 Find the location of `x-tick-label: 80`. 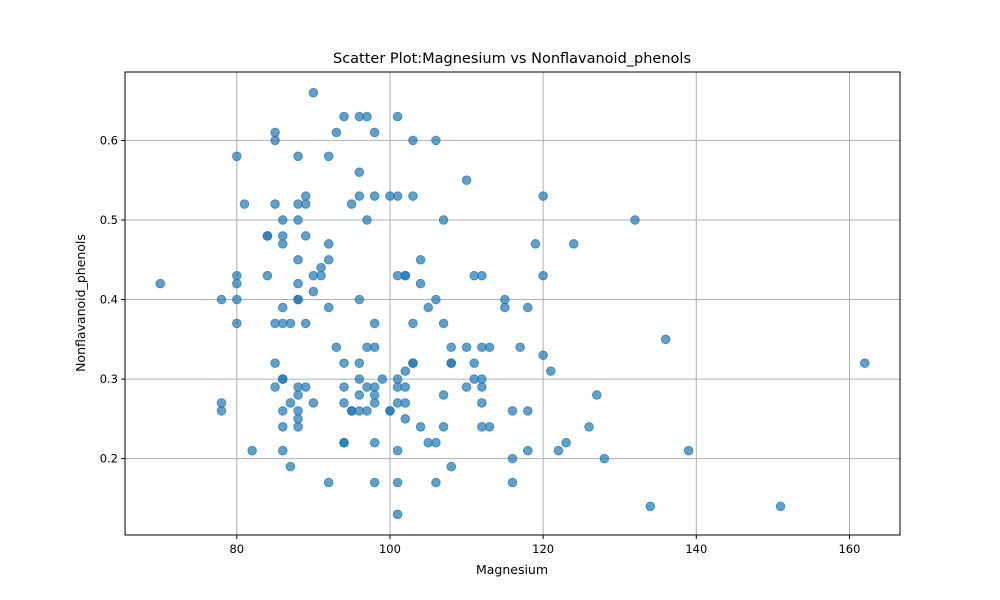

x-tick-label: 80 is located at coordinates (236, 549).